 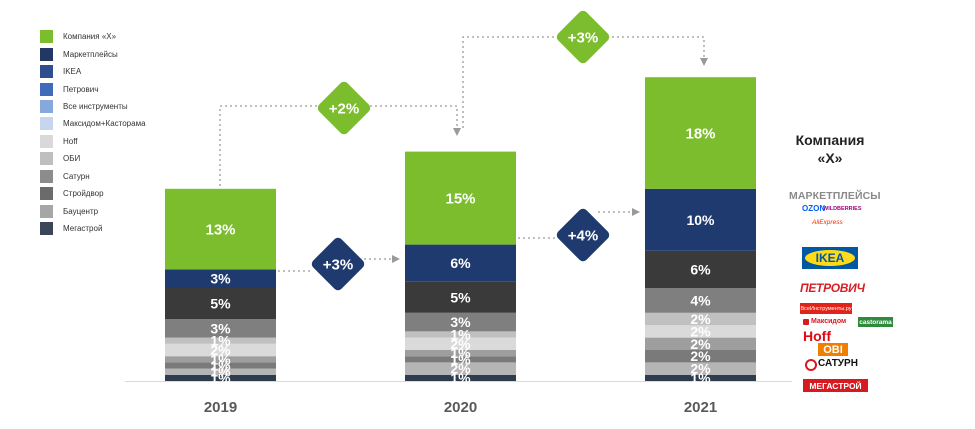 I want to click on maxidom-logo: Максидом, so click(x=824, y=321).